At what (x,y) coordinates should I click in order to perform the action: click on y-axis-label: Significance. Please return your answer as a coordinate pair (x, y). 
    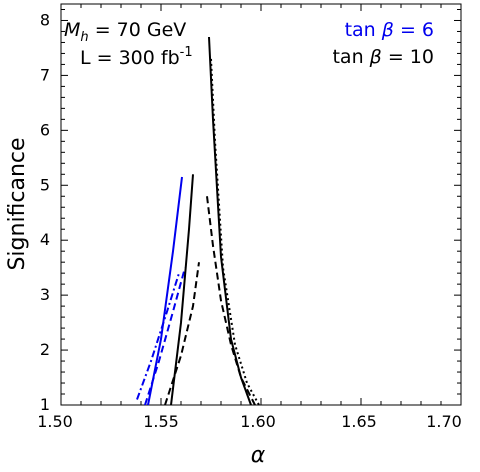
    Looking at the image, I should click on (17, 203).